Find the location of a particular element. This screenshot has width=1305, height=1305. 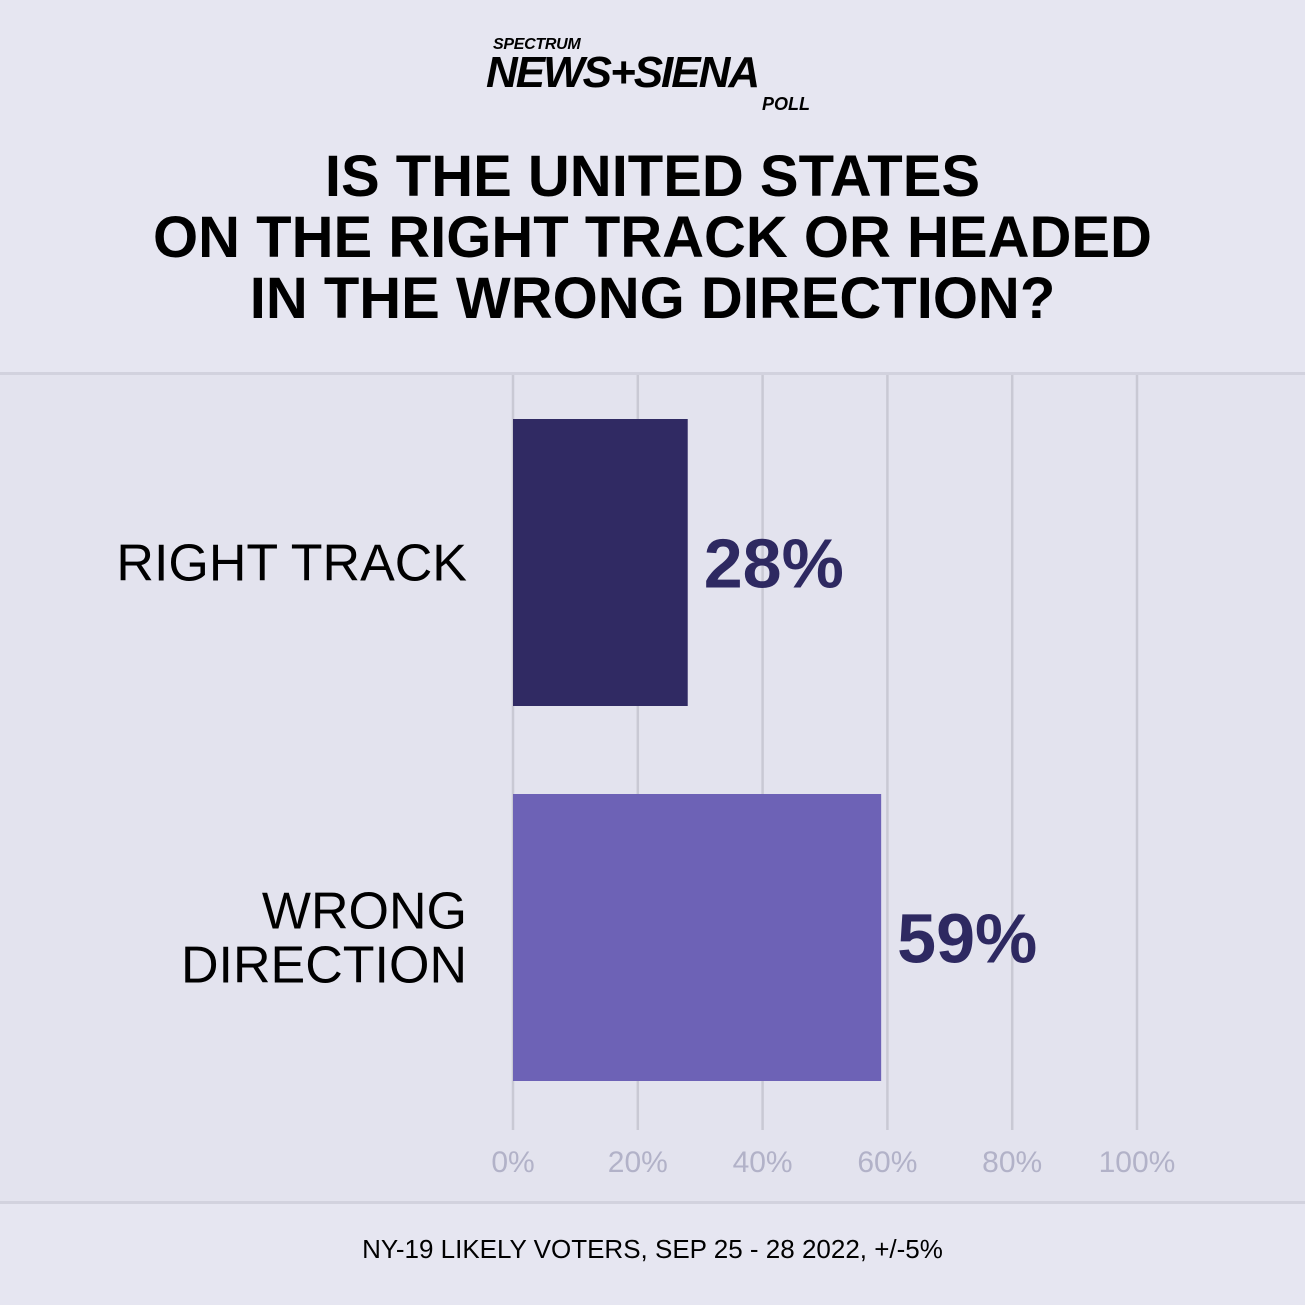

logo-poll-text: POLL is located at coordinates (786, 104).